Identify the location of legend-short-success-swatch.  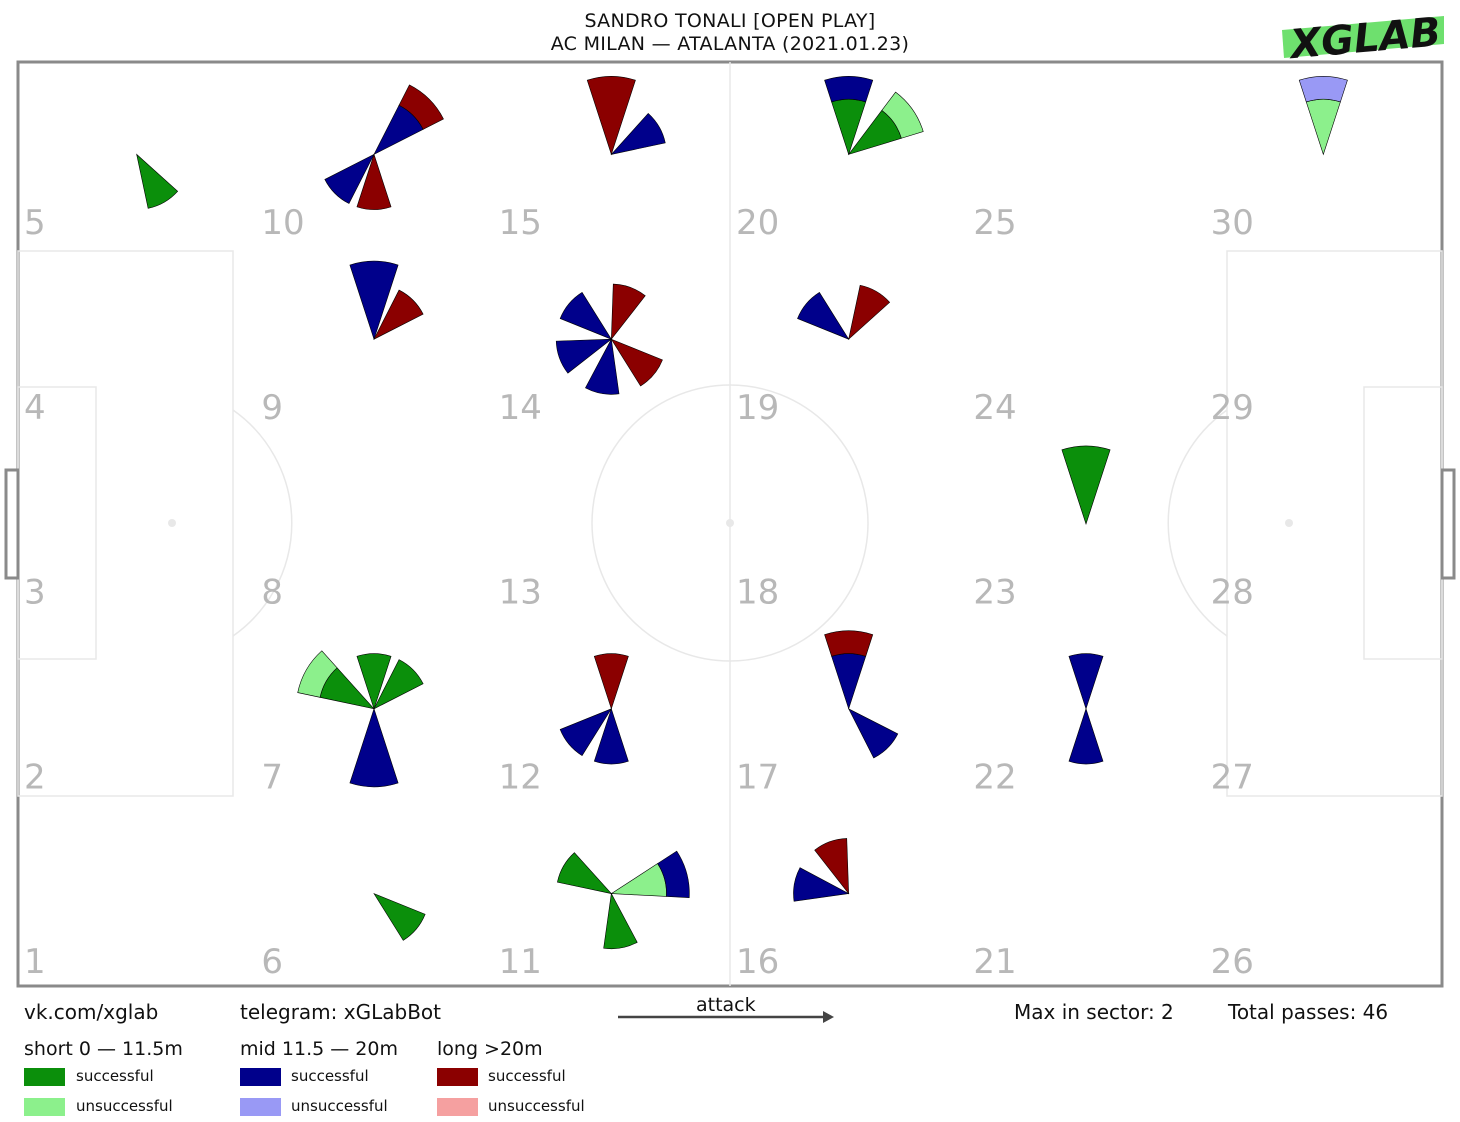
(44, 1077).